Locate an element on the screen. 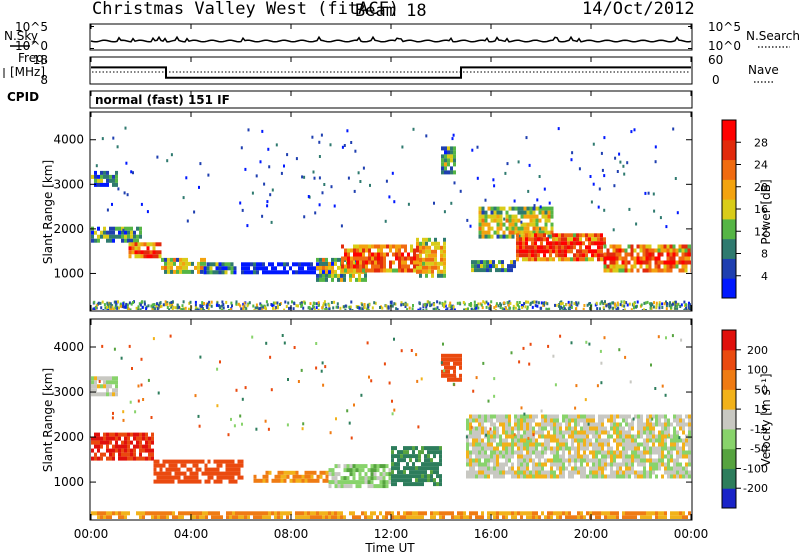 This screenshot has height=554, width=800. power-ylabel: Slant Range [km] is located at coordinates (48, 212).